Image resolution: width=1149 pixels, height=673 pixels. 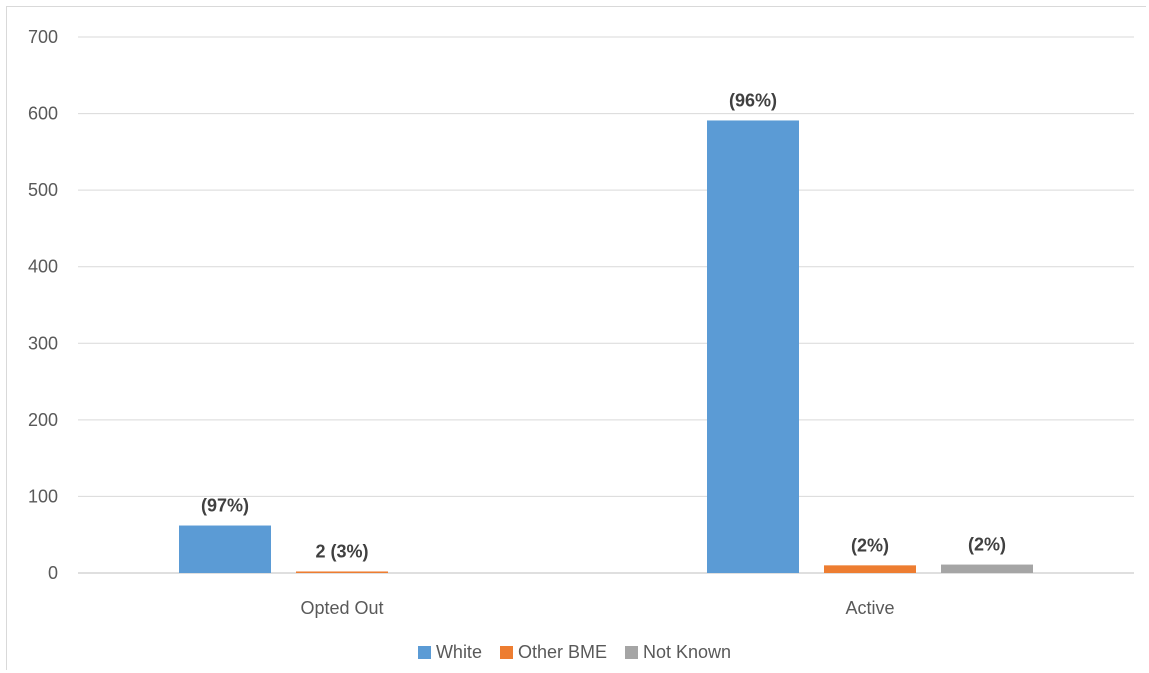 I want to click on legend: White Other BME Not Known, so click(x=574, y=652).